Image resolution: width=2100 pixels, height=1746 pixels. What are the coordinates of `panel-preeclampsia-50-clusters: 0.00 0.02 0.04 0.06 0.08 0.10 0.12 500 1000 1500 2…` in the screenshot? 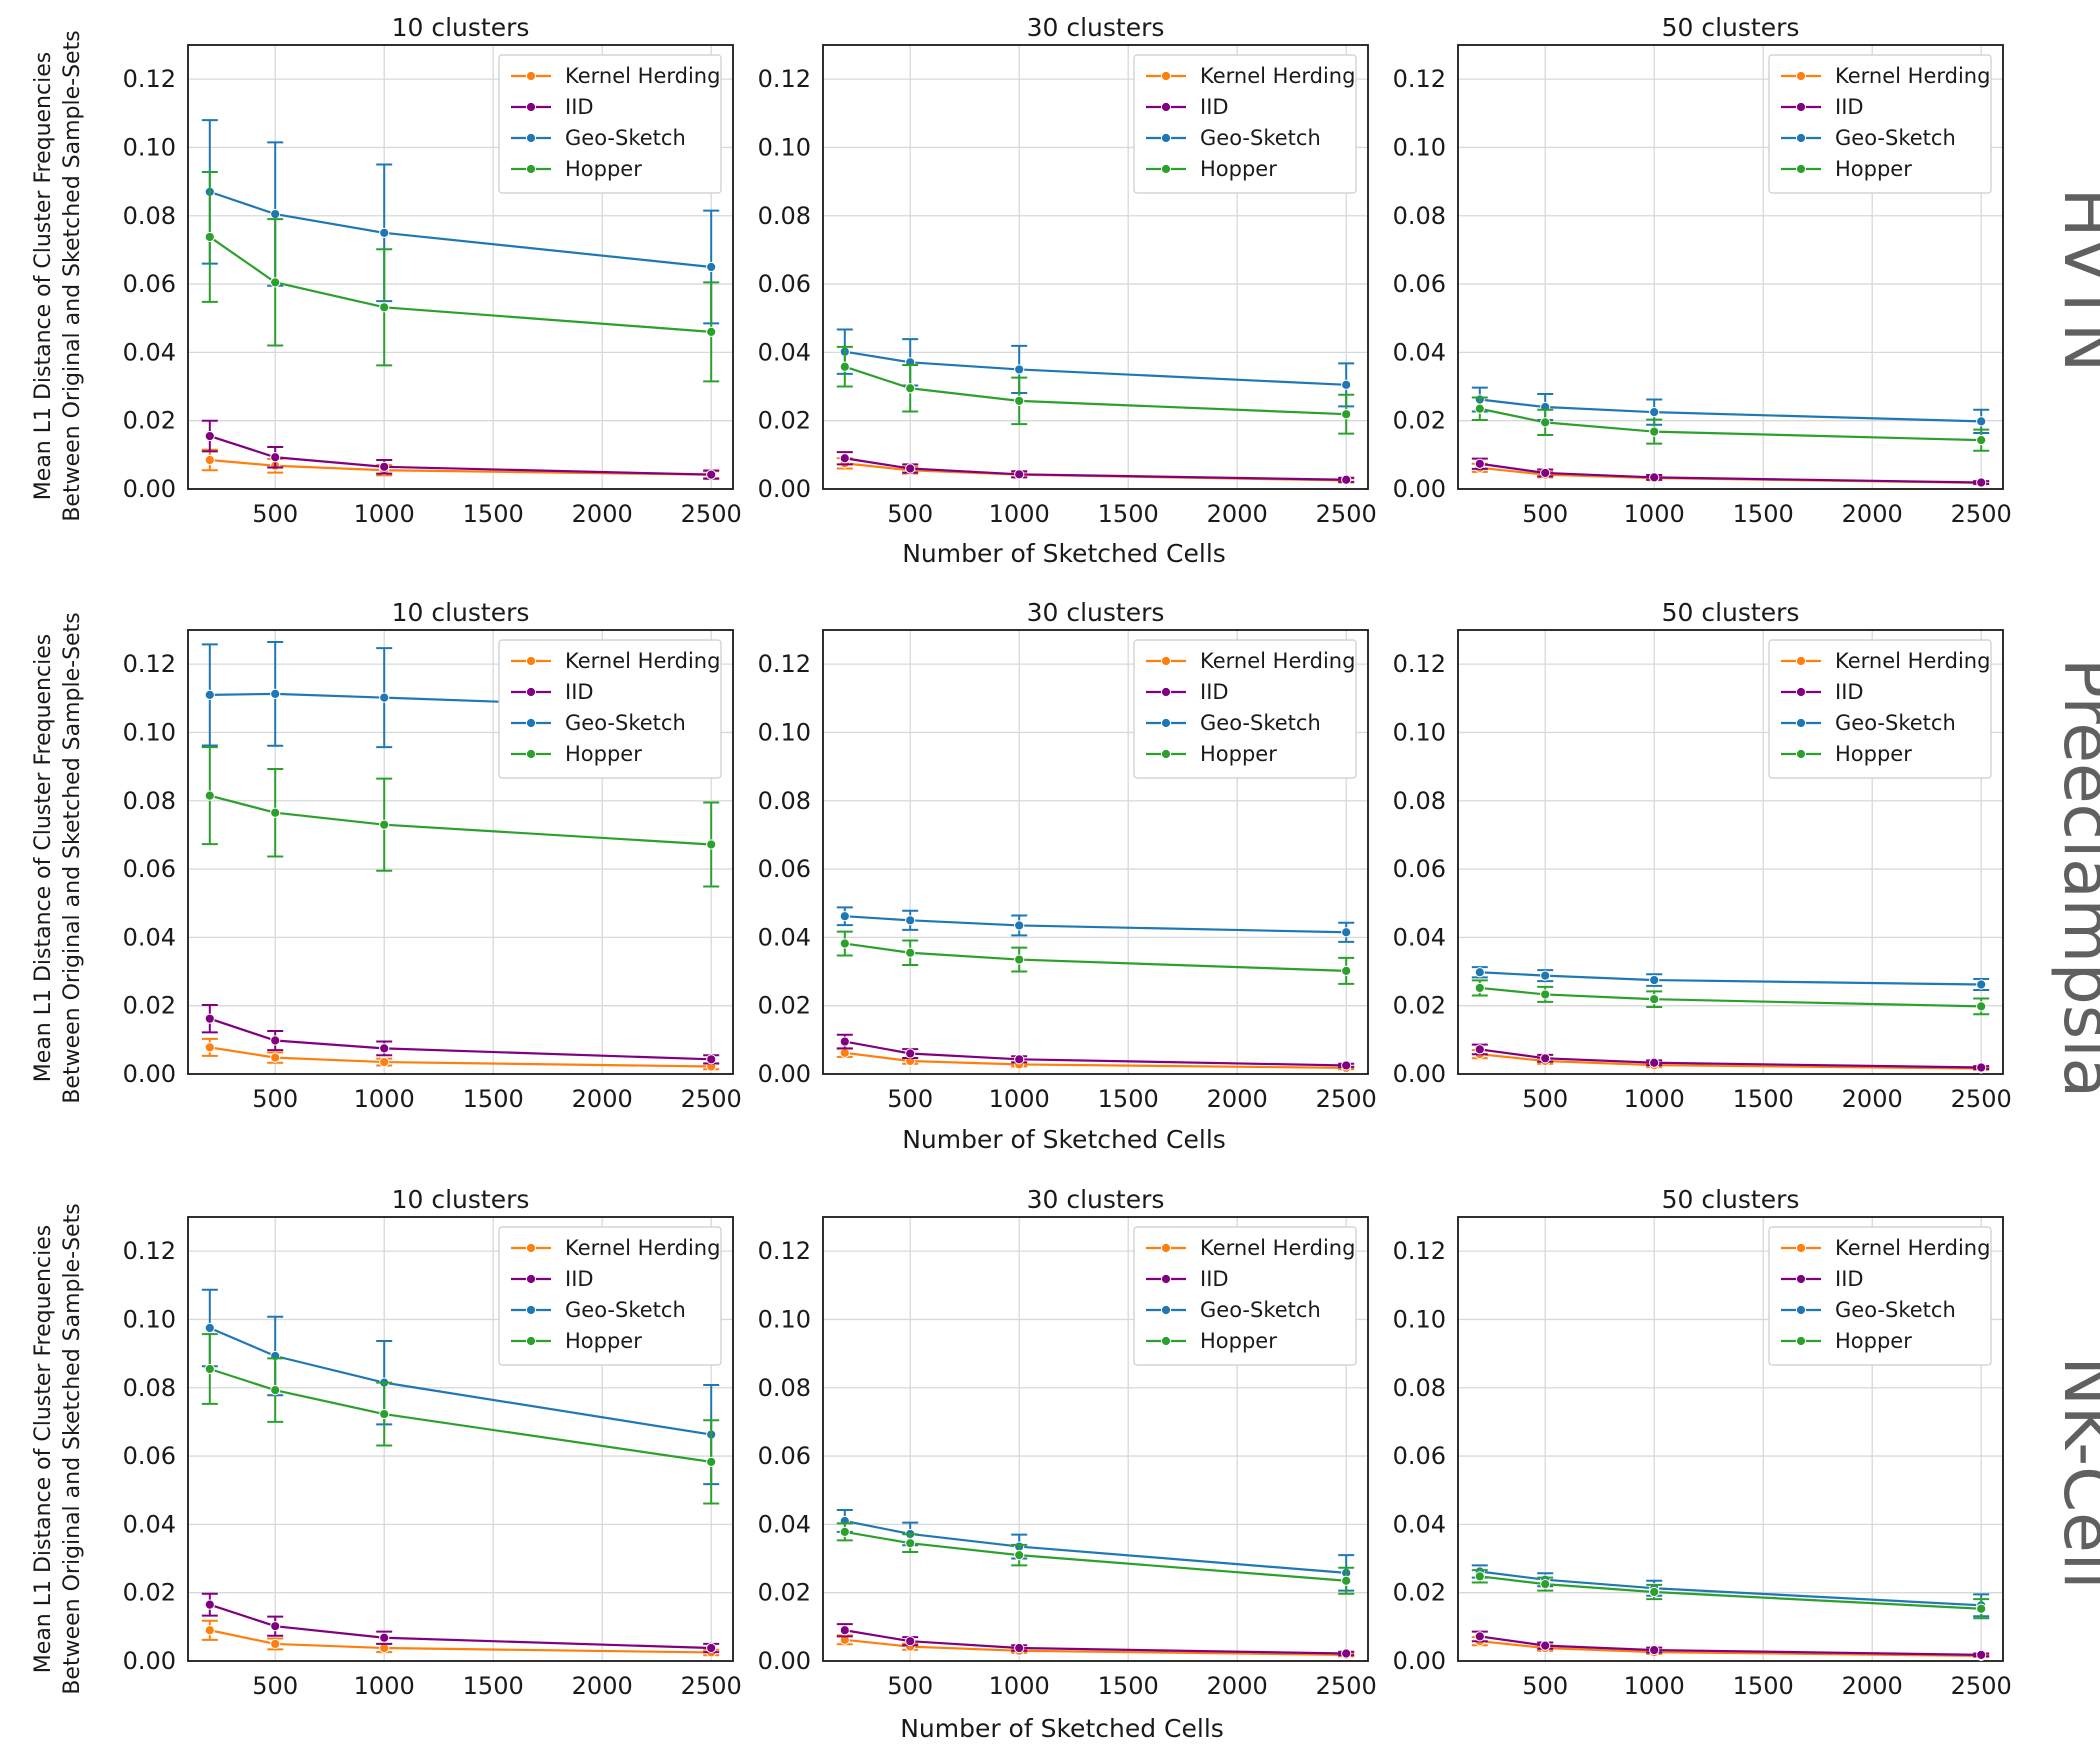 It's located at (1702, 855).